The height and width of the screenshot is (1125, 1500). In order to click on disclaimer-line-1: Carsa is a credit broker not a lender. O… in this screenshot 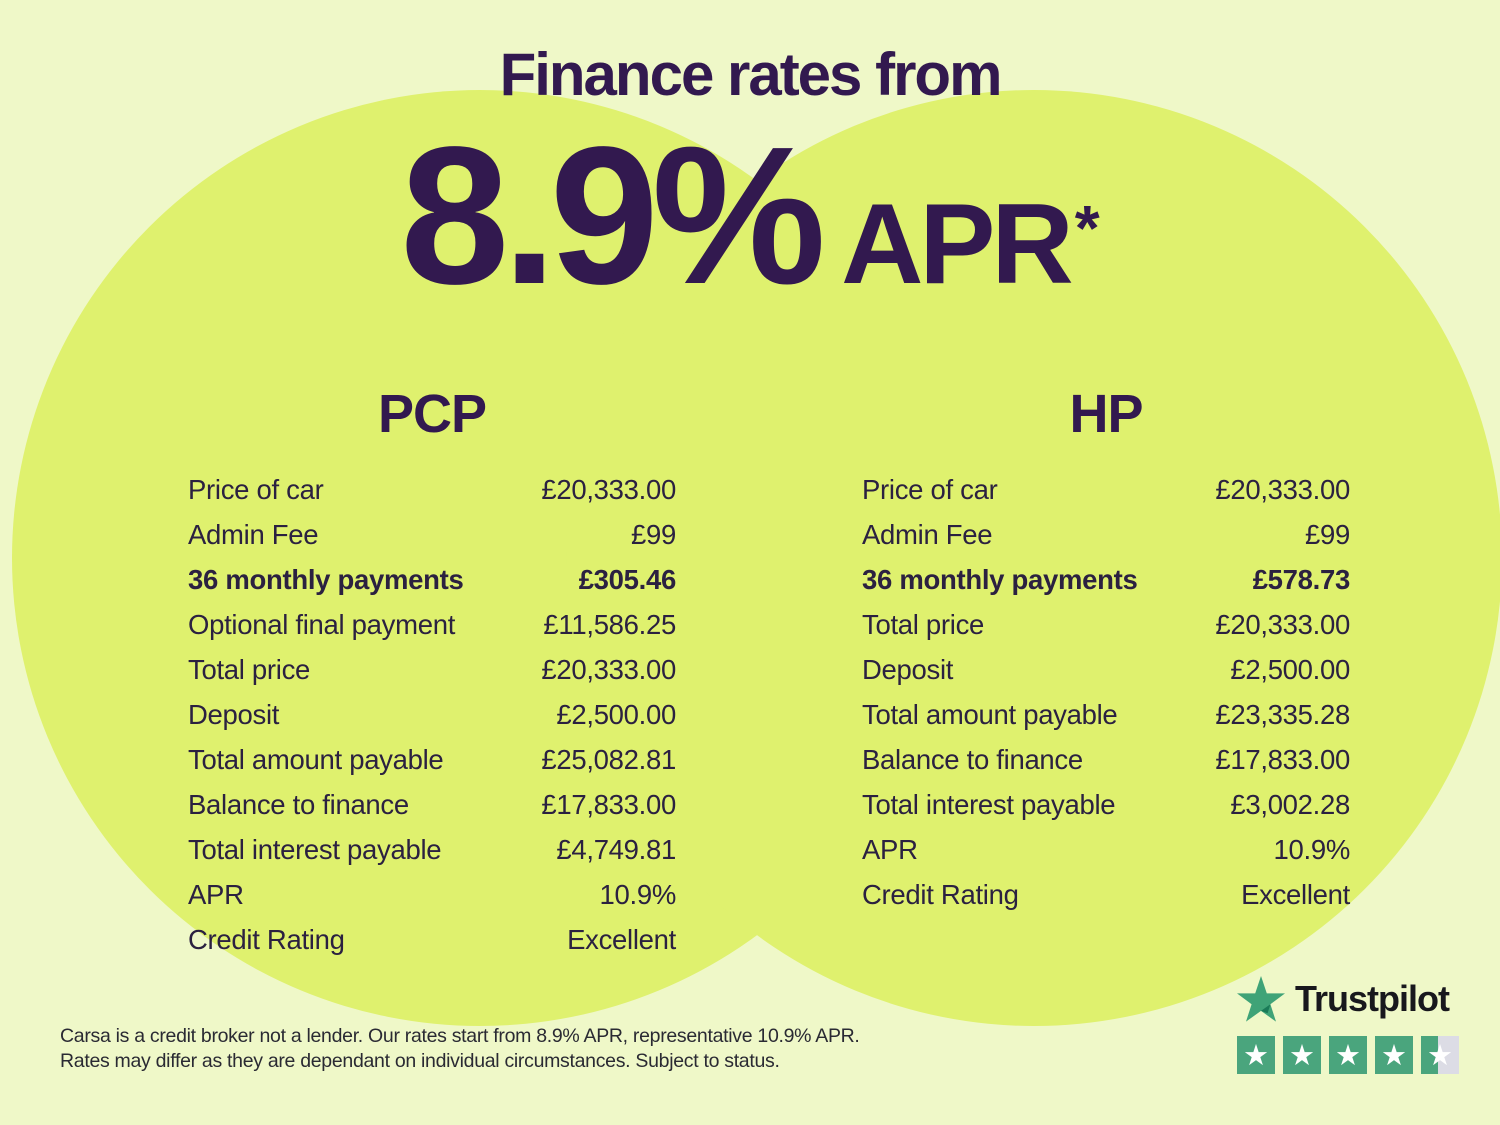, I will do `click(460, 1036)`.